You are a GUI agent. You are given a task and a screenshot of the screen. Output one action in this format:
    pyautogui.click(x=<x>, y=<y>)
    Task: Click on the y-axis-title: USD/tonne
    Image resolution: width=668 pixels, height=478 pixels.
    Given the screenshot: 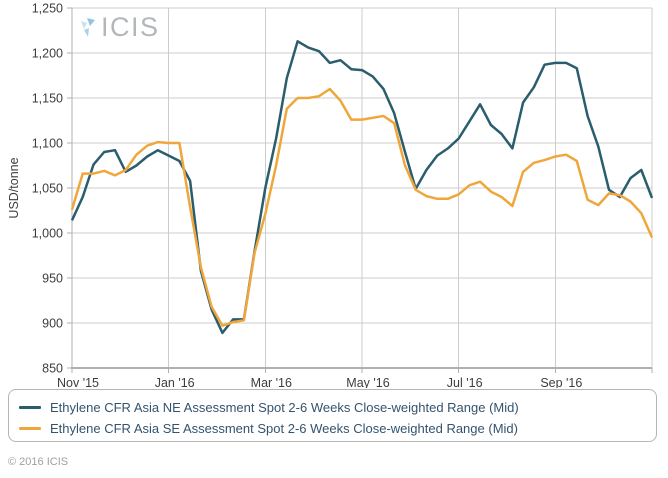 What is the action you would take?
    pyautogui.click(x=14, y=188)
    